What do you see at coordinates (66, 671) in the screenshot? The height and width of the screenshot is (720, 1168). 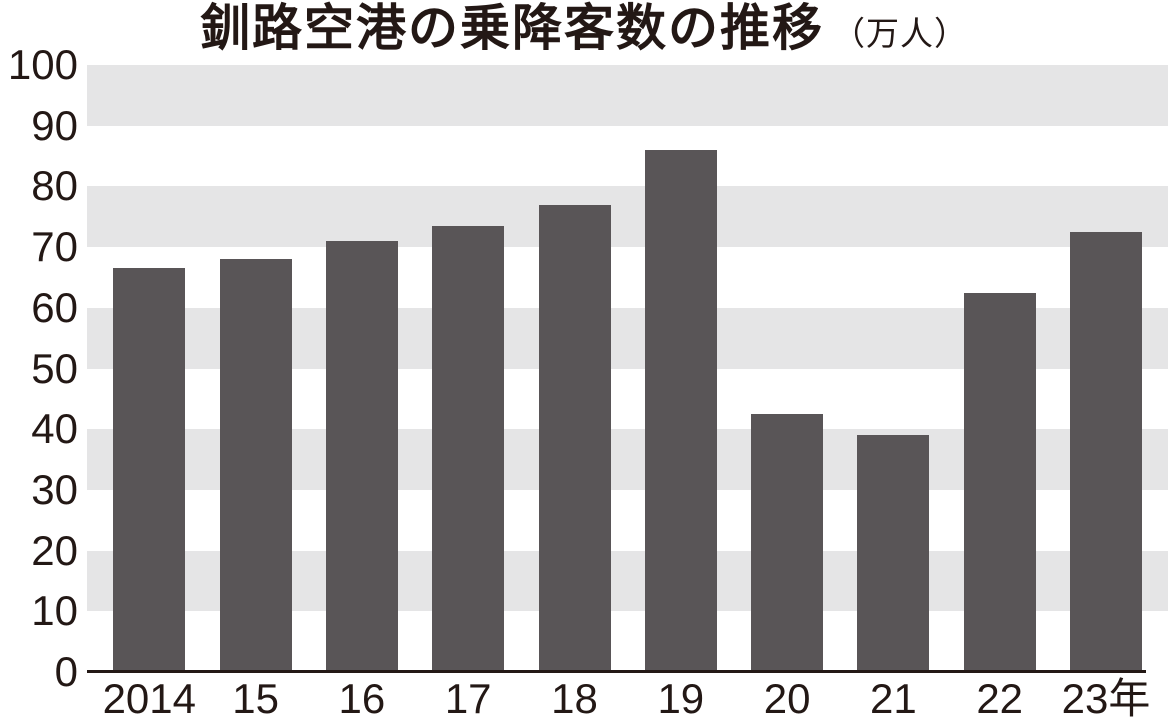 I see `y-tick-label-0: 0` at bounding box center [66, 671].